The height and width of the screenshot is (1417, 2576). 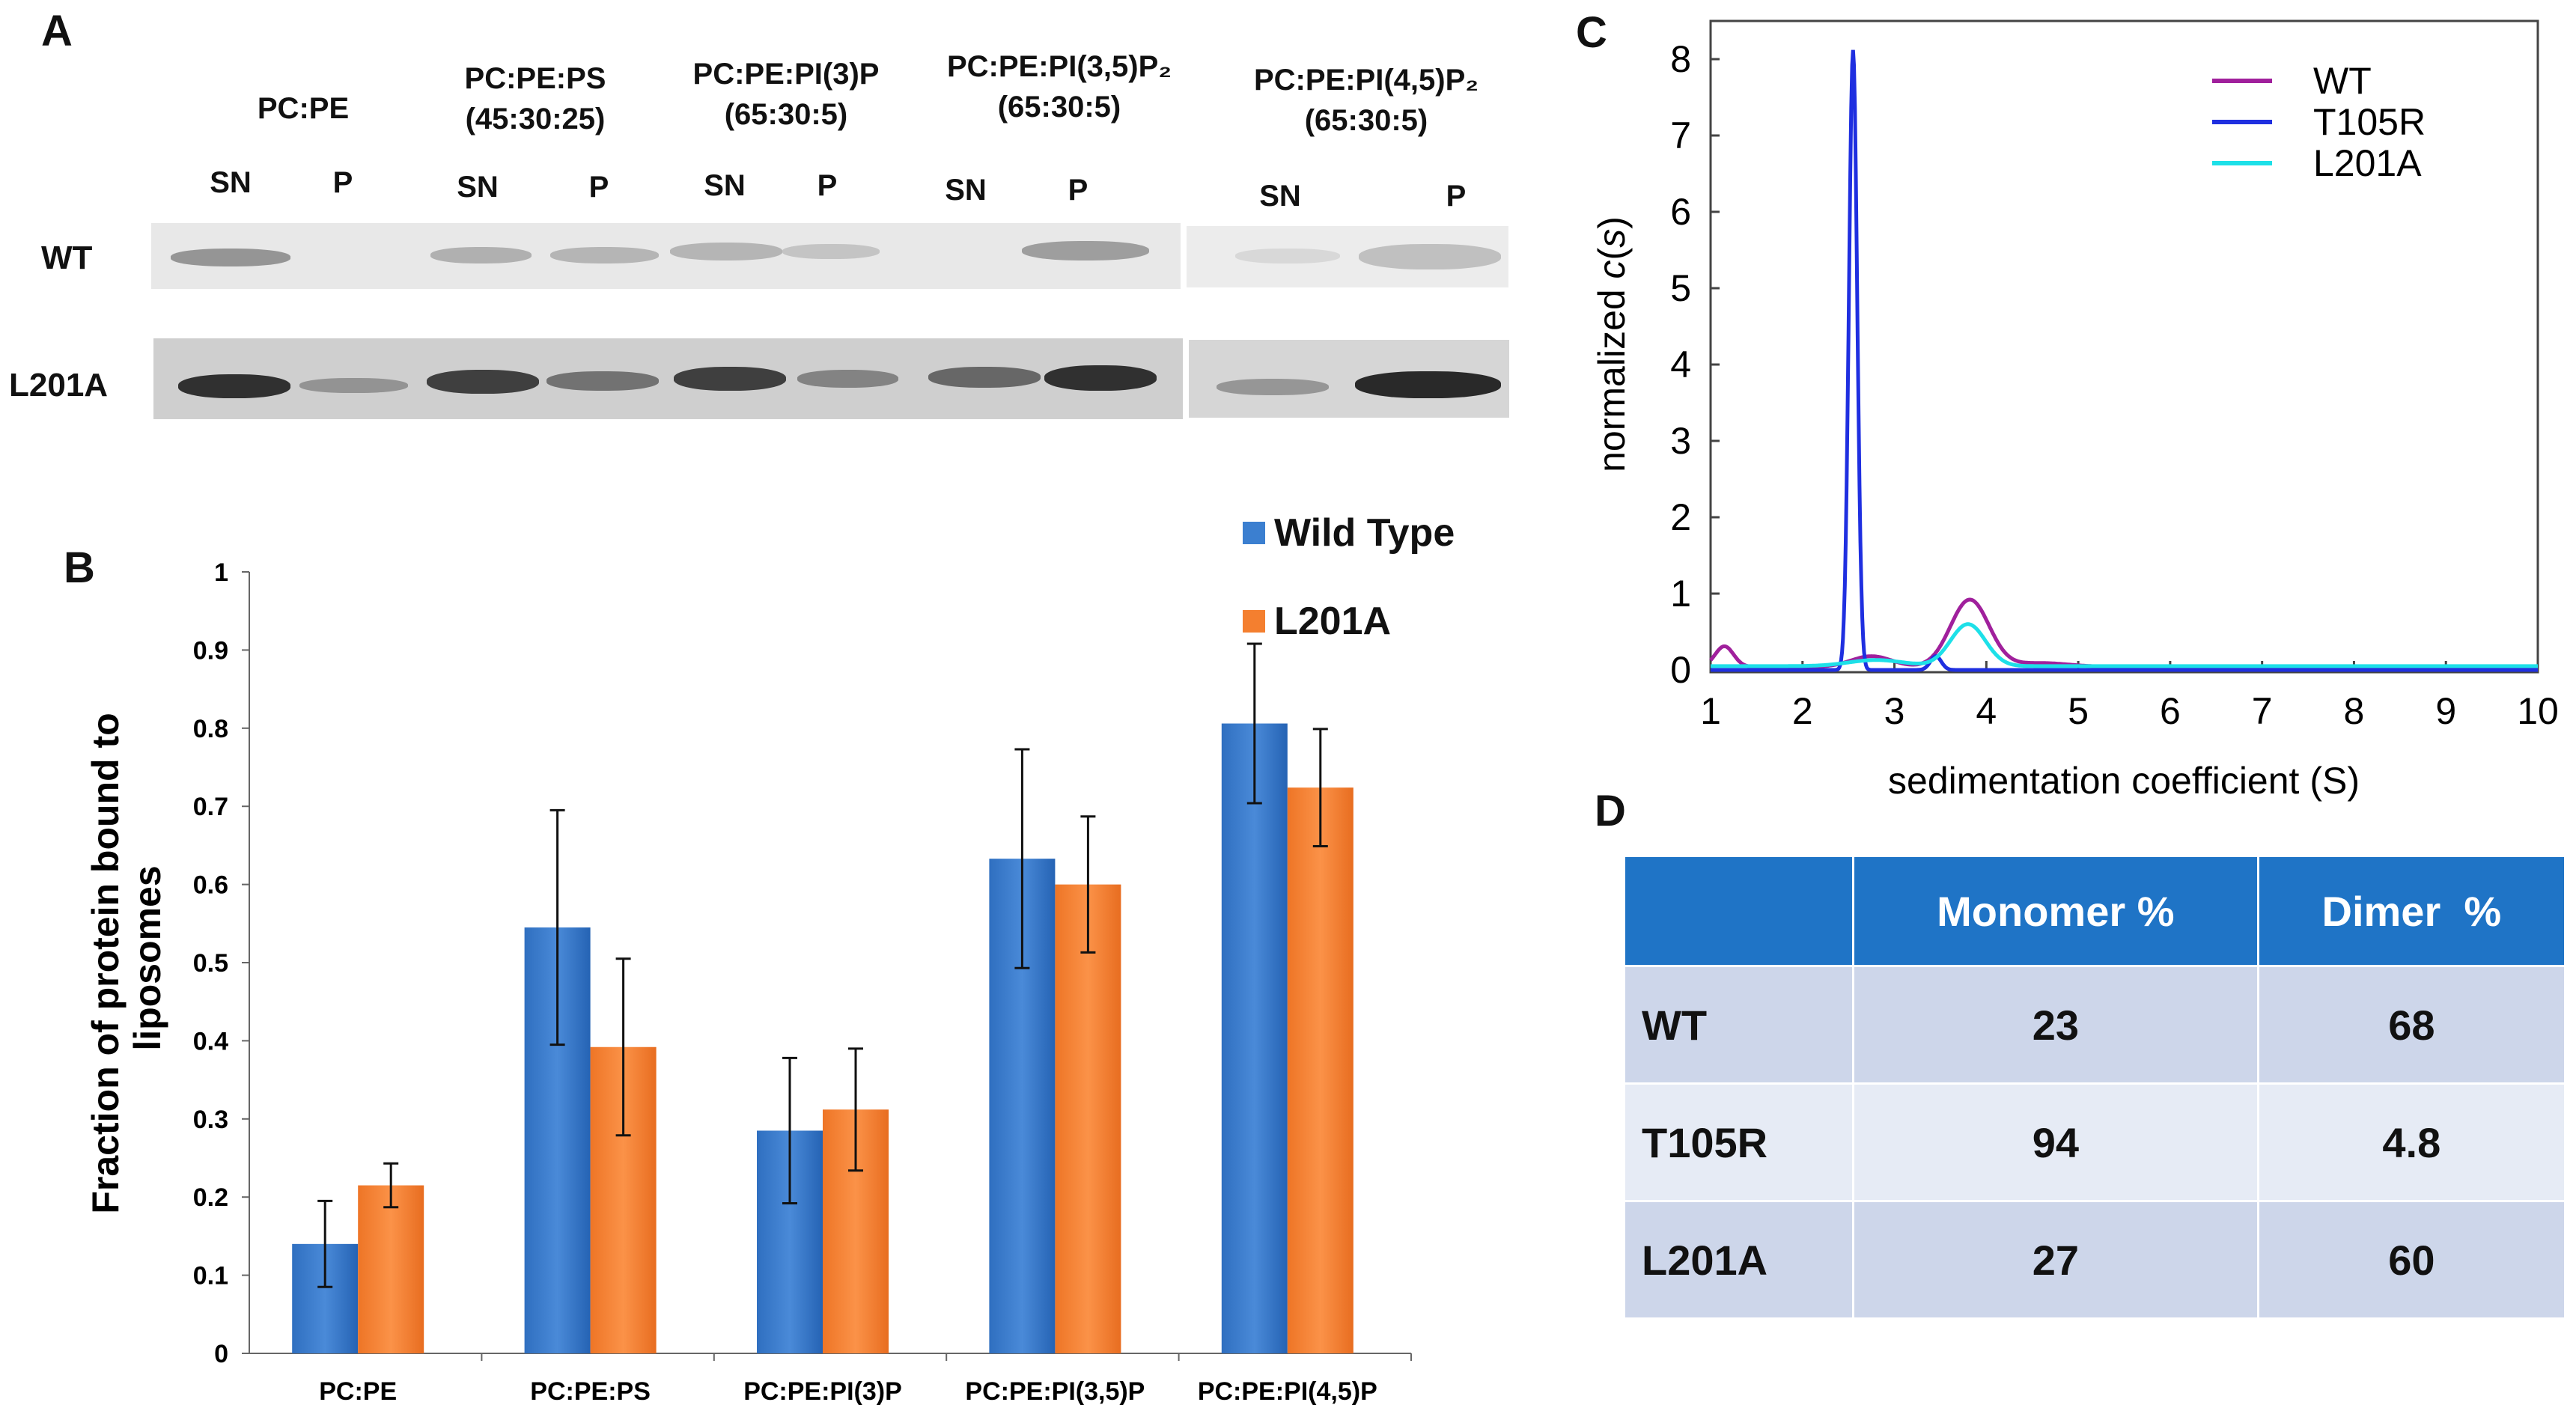 I want to click on table-header-cell, so click(x=1738, y=911).